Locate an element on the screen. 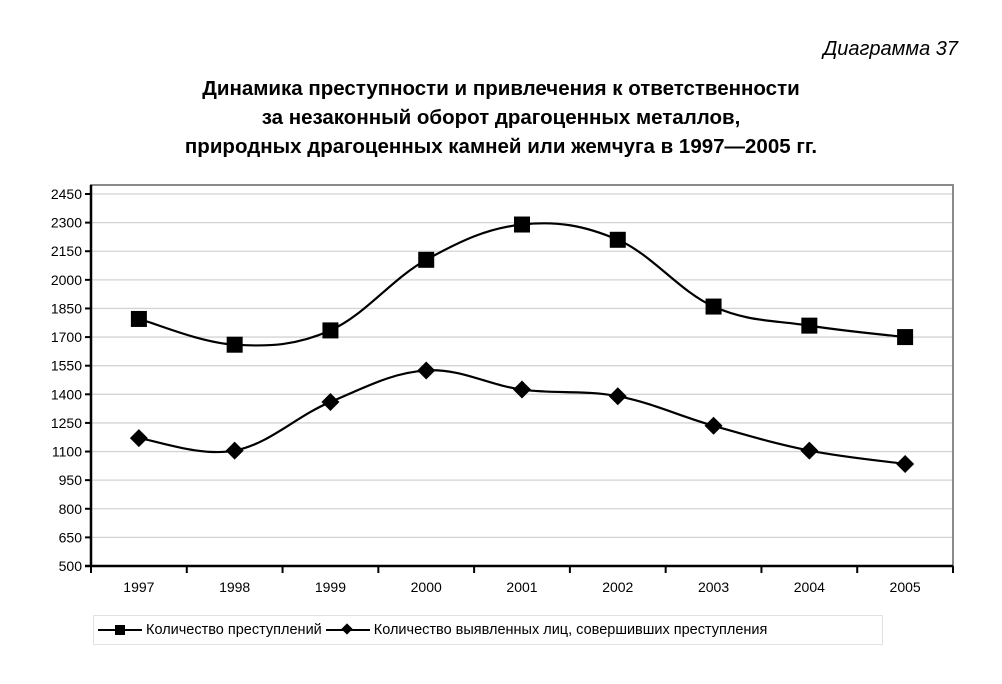 This screenshot has height=684, width=1002. y-tick-label: 500 is located at coordinates (71, 566).